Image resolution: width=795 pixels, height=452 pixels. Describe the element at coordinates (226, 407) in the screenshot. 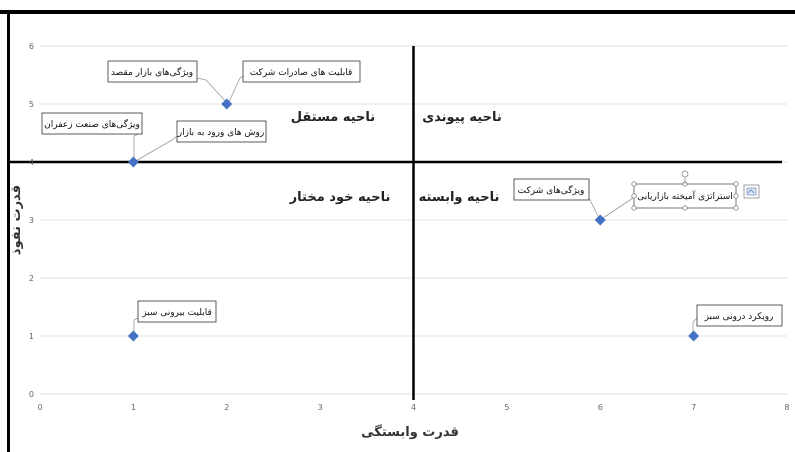

I see `x-tick-label: 2` at that location.